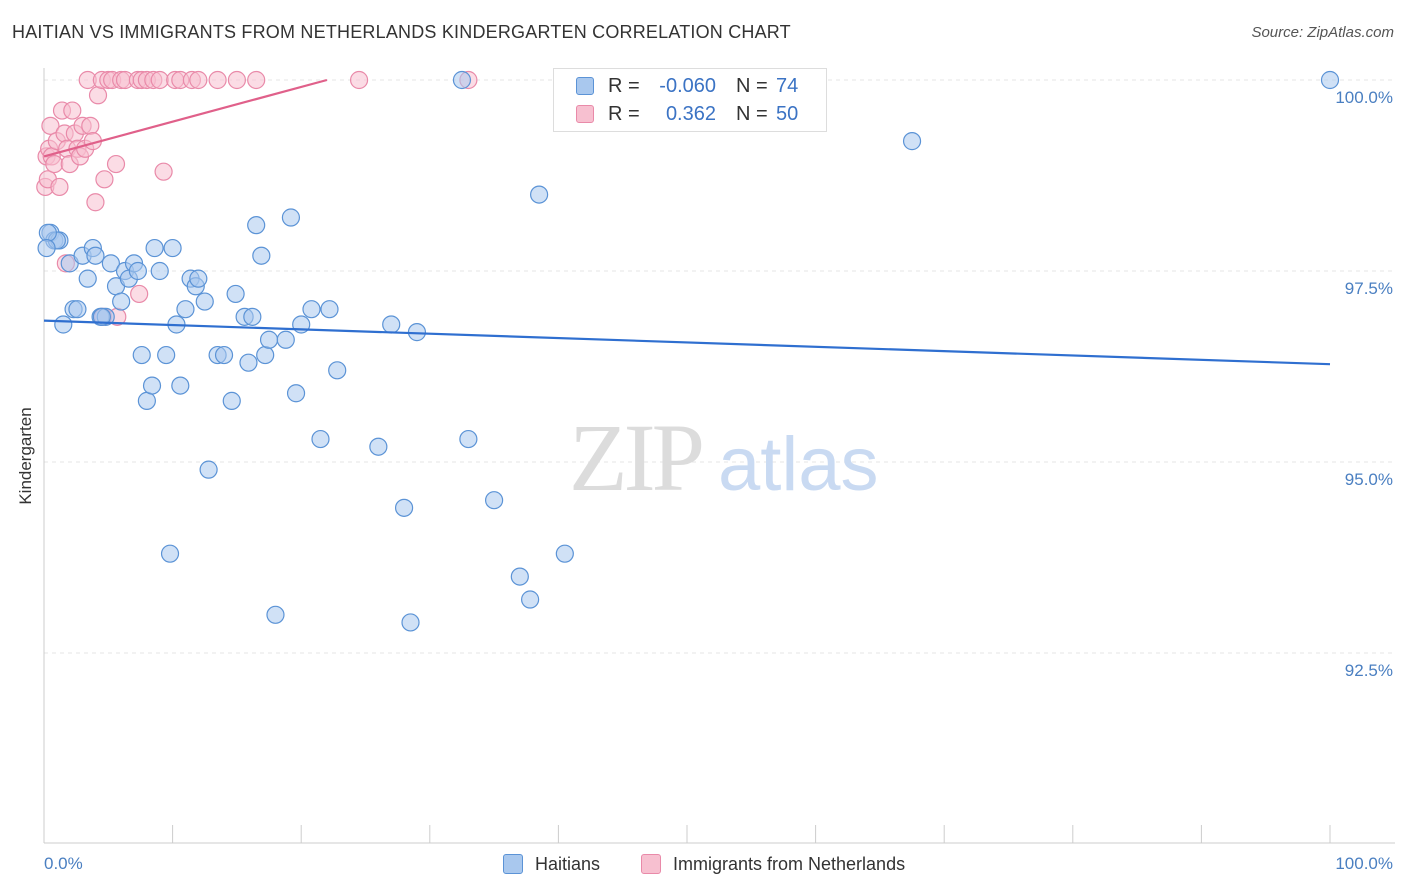 The height and width of the screenshot is (892, 1406). What do you see at coordinates (1364, 863) in the screenshot?
I see `x-tick-label: 100.0%` at bounding box center [1364, 863].